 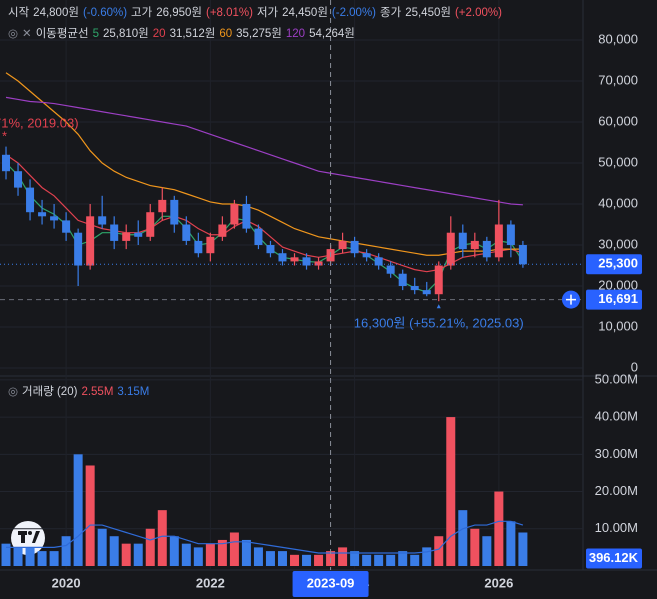 What do you see at coordinates (27, 34) in the screenshot?
I see `icon: ✕` at bounding box center [27, 34].